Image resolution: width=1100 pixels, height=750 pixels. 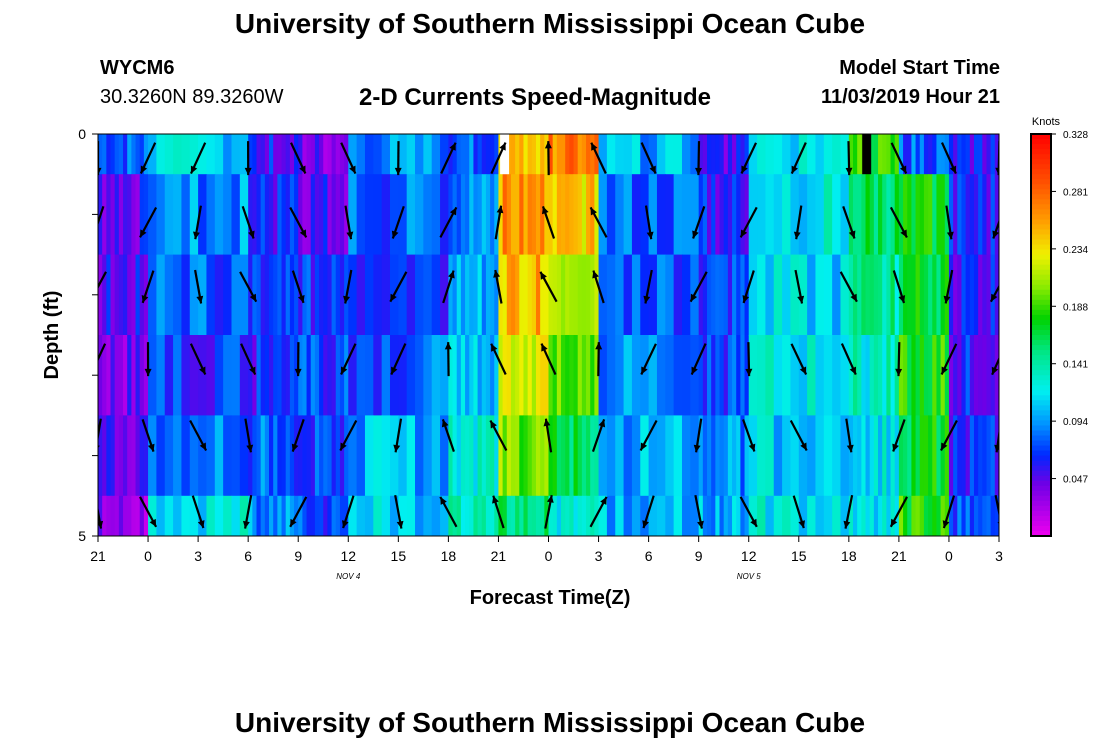 What do you see at coordinates (1075, 135) in the screenshot?
I see `colorbar-tick-label: 0.328` at bounding box center [1075, 135].